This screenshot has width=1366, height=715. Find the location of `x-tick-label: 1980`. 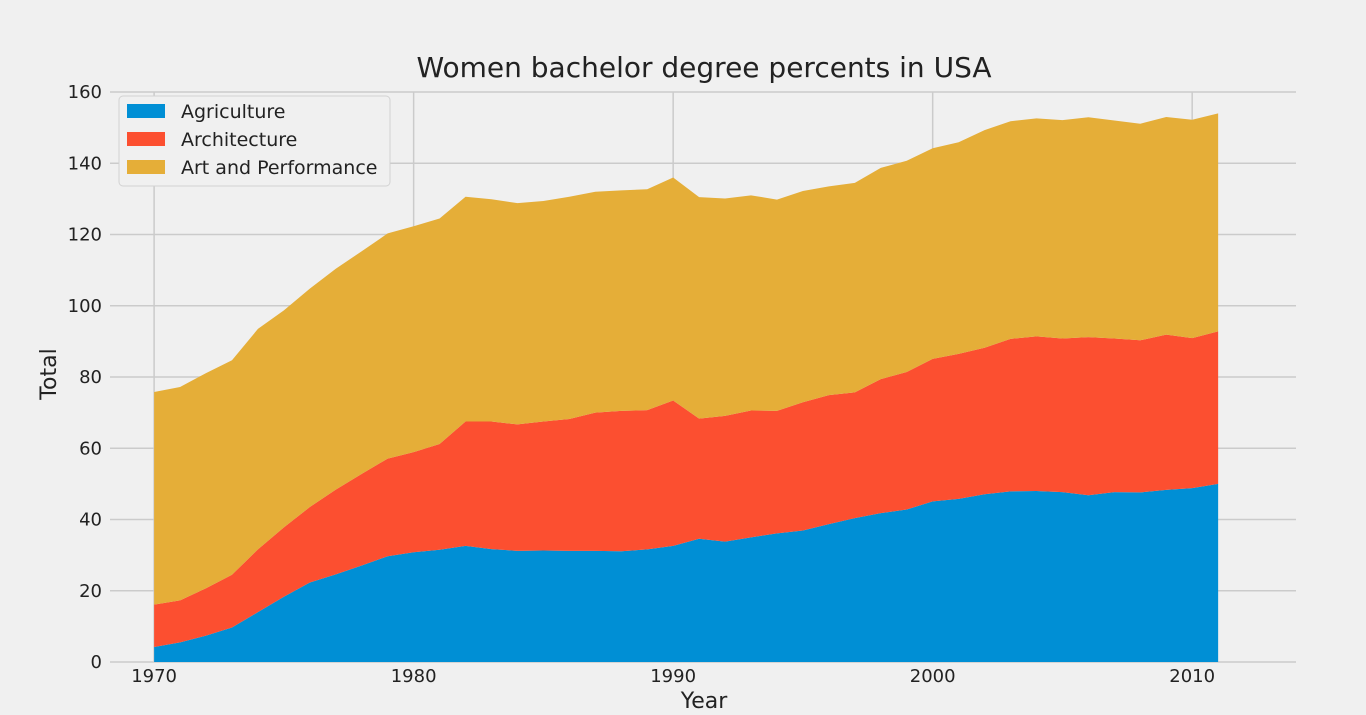

x-tick-label: 1980 is located at coordinates (414, 676).